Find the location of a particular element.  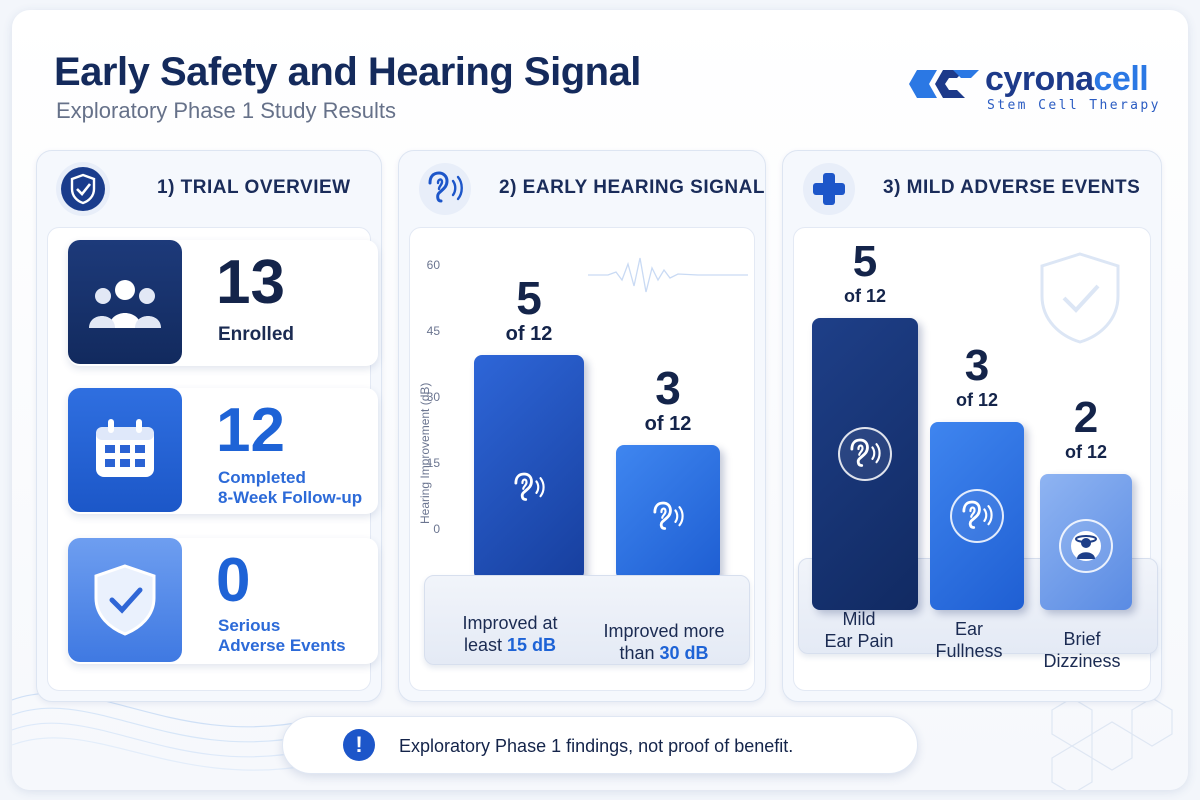

chart-base is located at coordinates (587, 620).